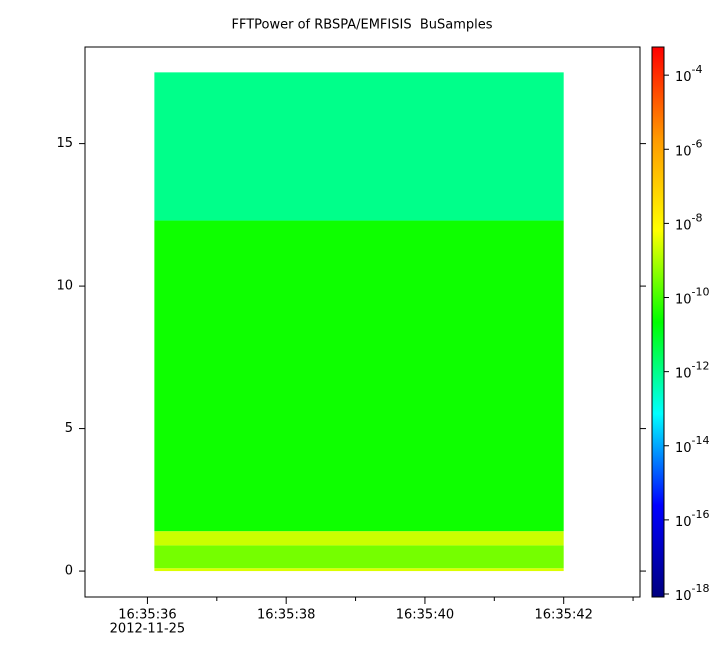 Image resolution: width=724 pixels, height=656 pixels. I want to click on colorbar-tick-label: 10⁻⁶, so click(689, 148).